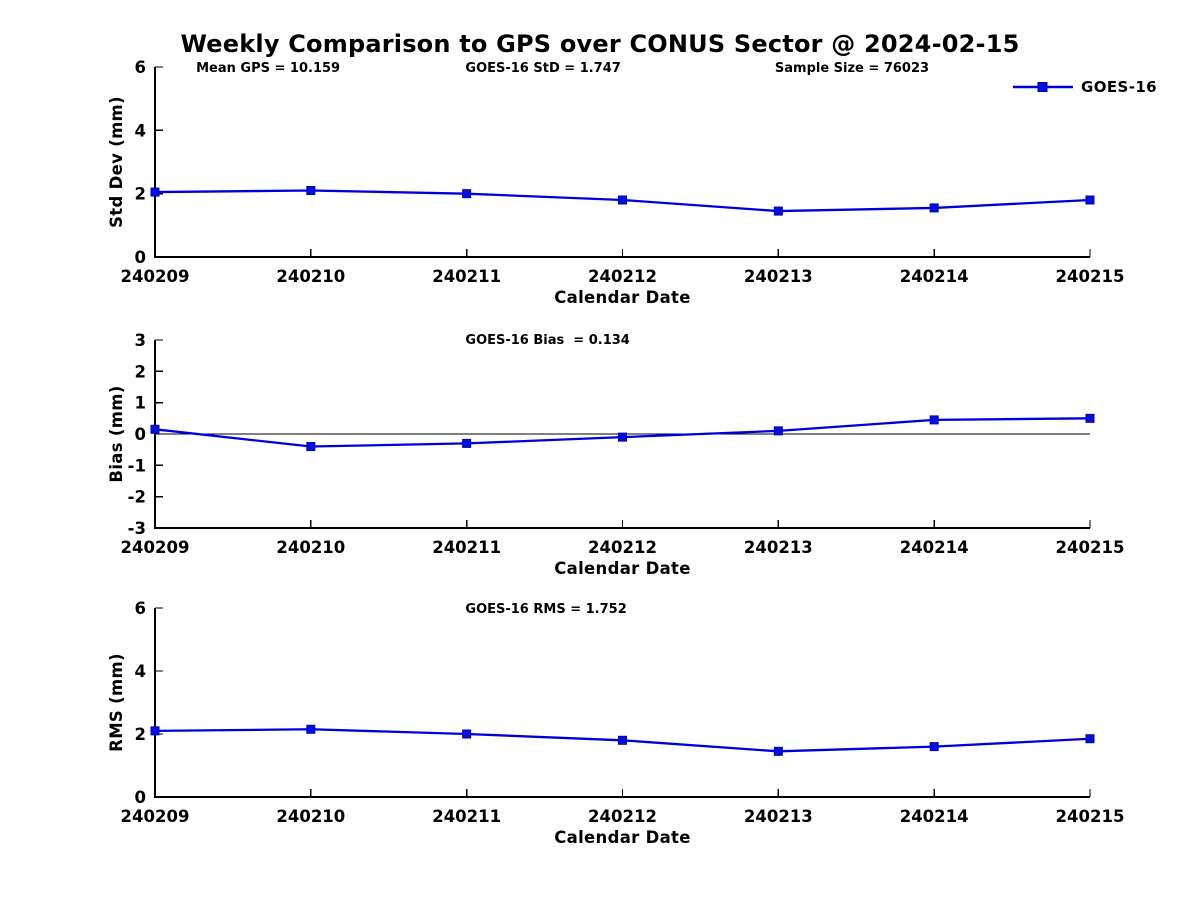 The image size is (1200, 900). I want to click on subplot-rms-x-axis-label: Calendar Date, so click(622, 837).